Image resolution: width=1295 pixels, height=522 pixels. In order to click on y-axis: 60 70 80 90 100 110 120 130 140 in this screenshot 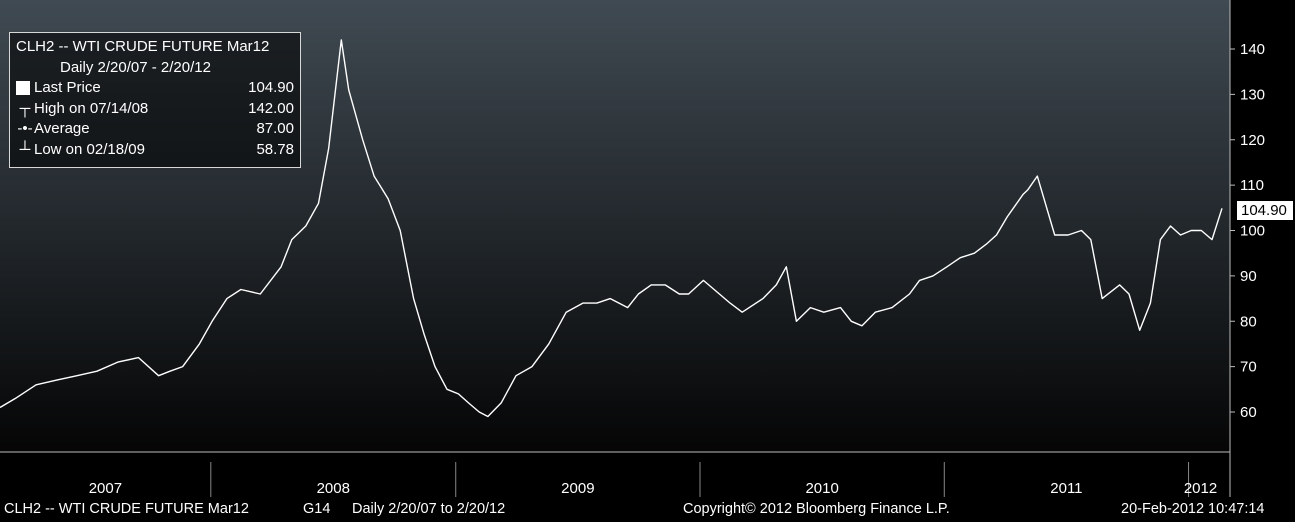, I will do `click(1247, 231)`.